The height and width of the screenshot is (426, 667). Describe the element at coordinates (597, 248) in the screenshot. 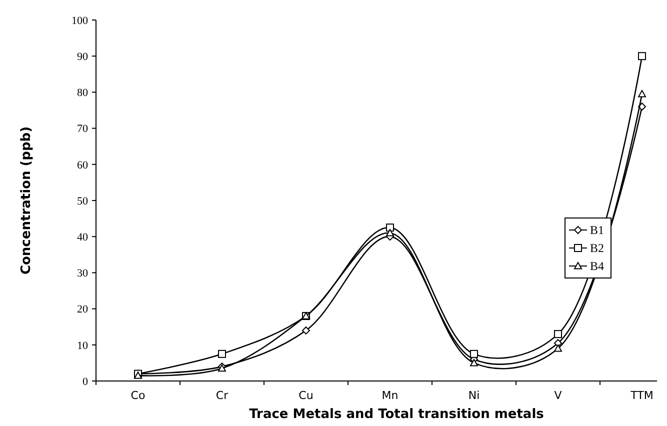

I see `legend-label: B2` at that location.